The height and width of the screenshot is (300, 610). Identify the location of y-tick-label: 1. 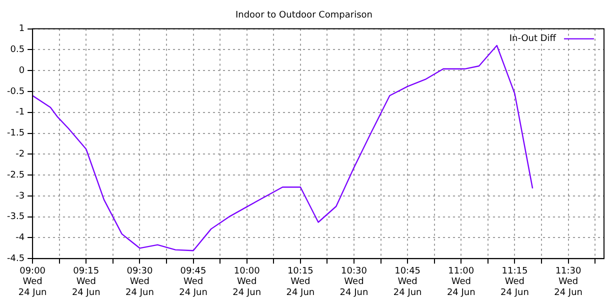
(21, 29).